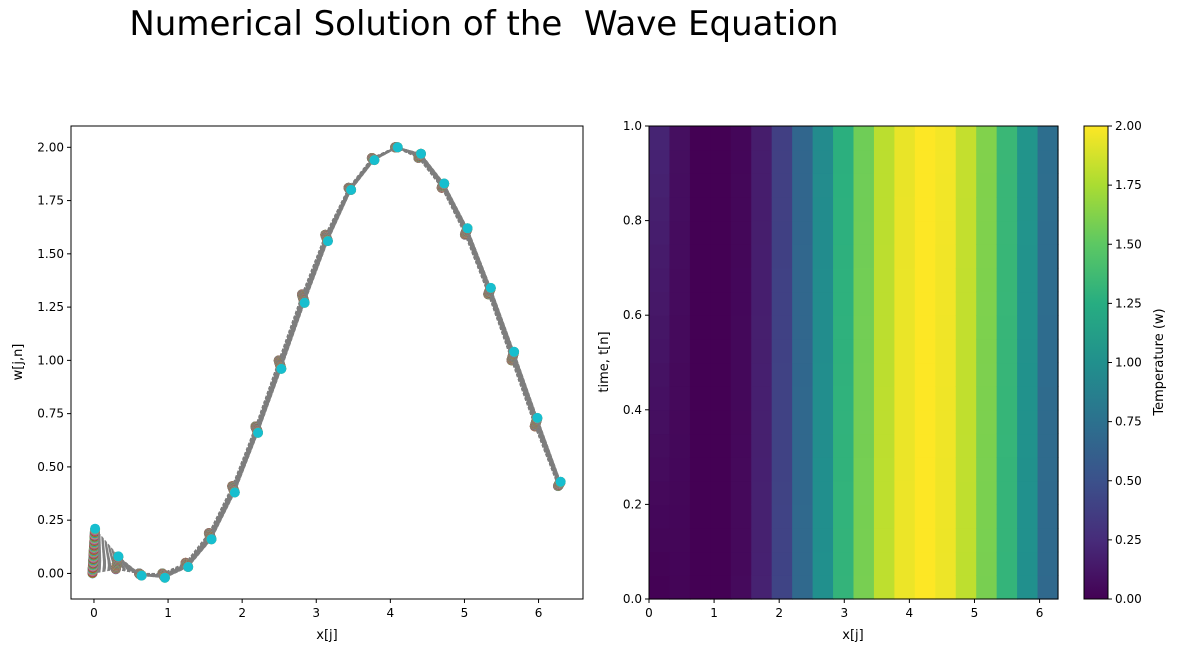 Image resolution: width=1177 pixels, height=652 pixels. Describe the element at coordinates (50, 201) in the screenshot. I see `y-tick-label: 1.75` at that location.